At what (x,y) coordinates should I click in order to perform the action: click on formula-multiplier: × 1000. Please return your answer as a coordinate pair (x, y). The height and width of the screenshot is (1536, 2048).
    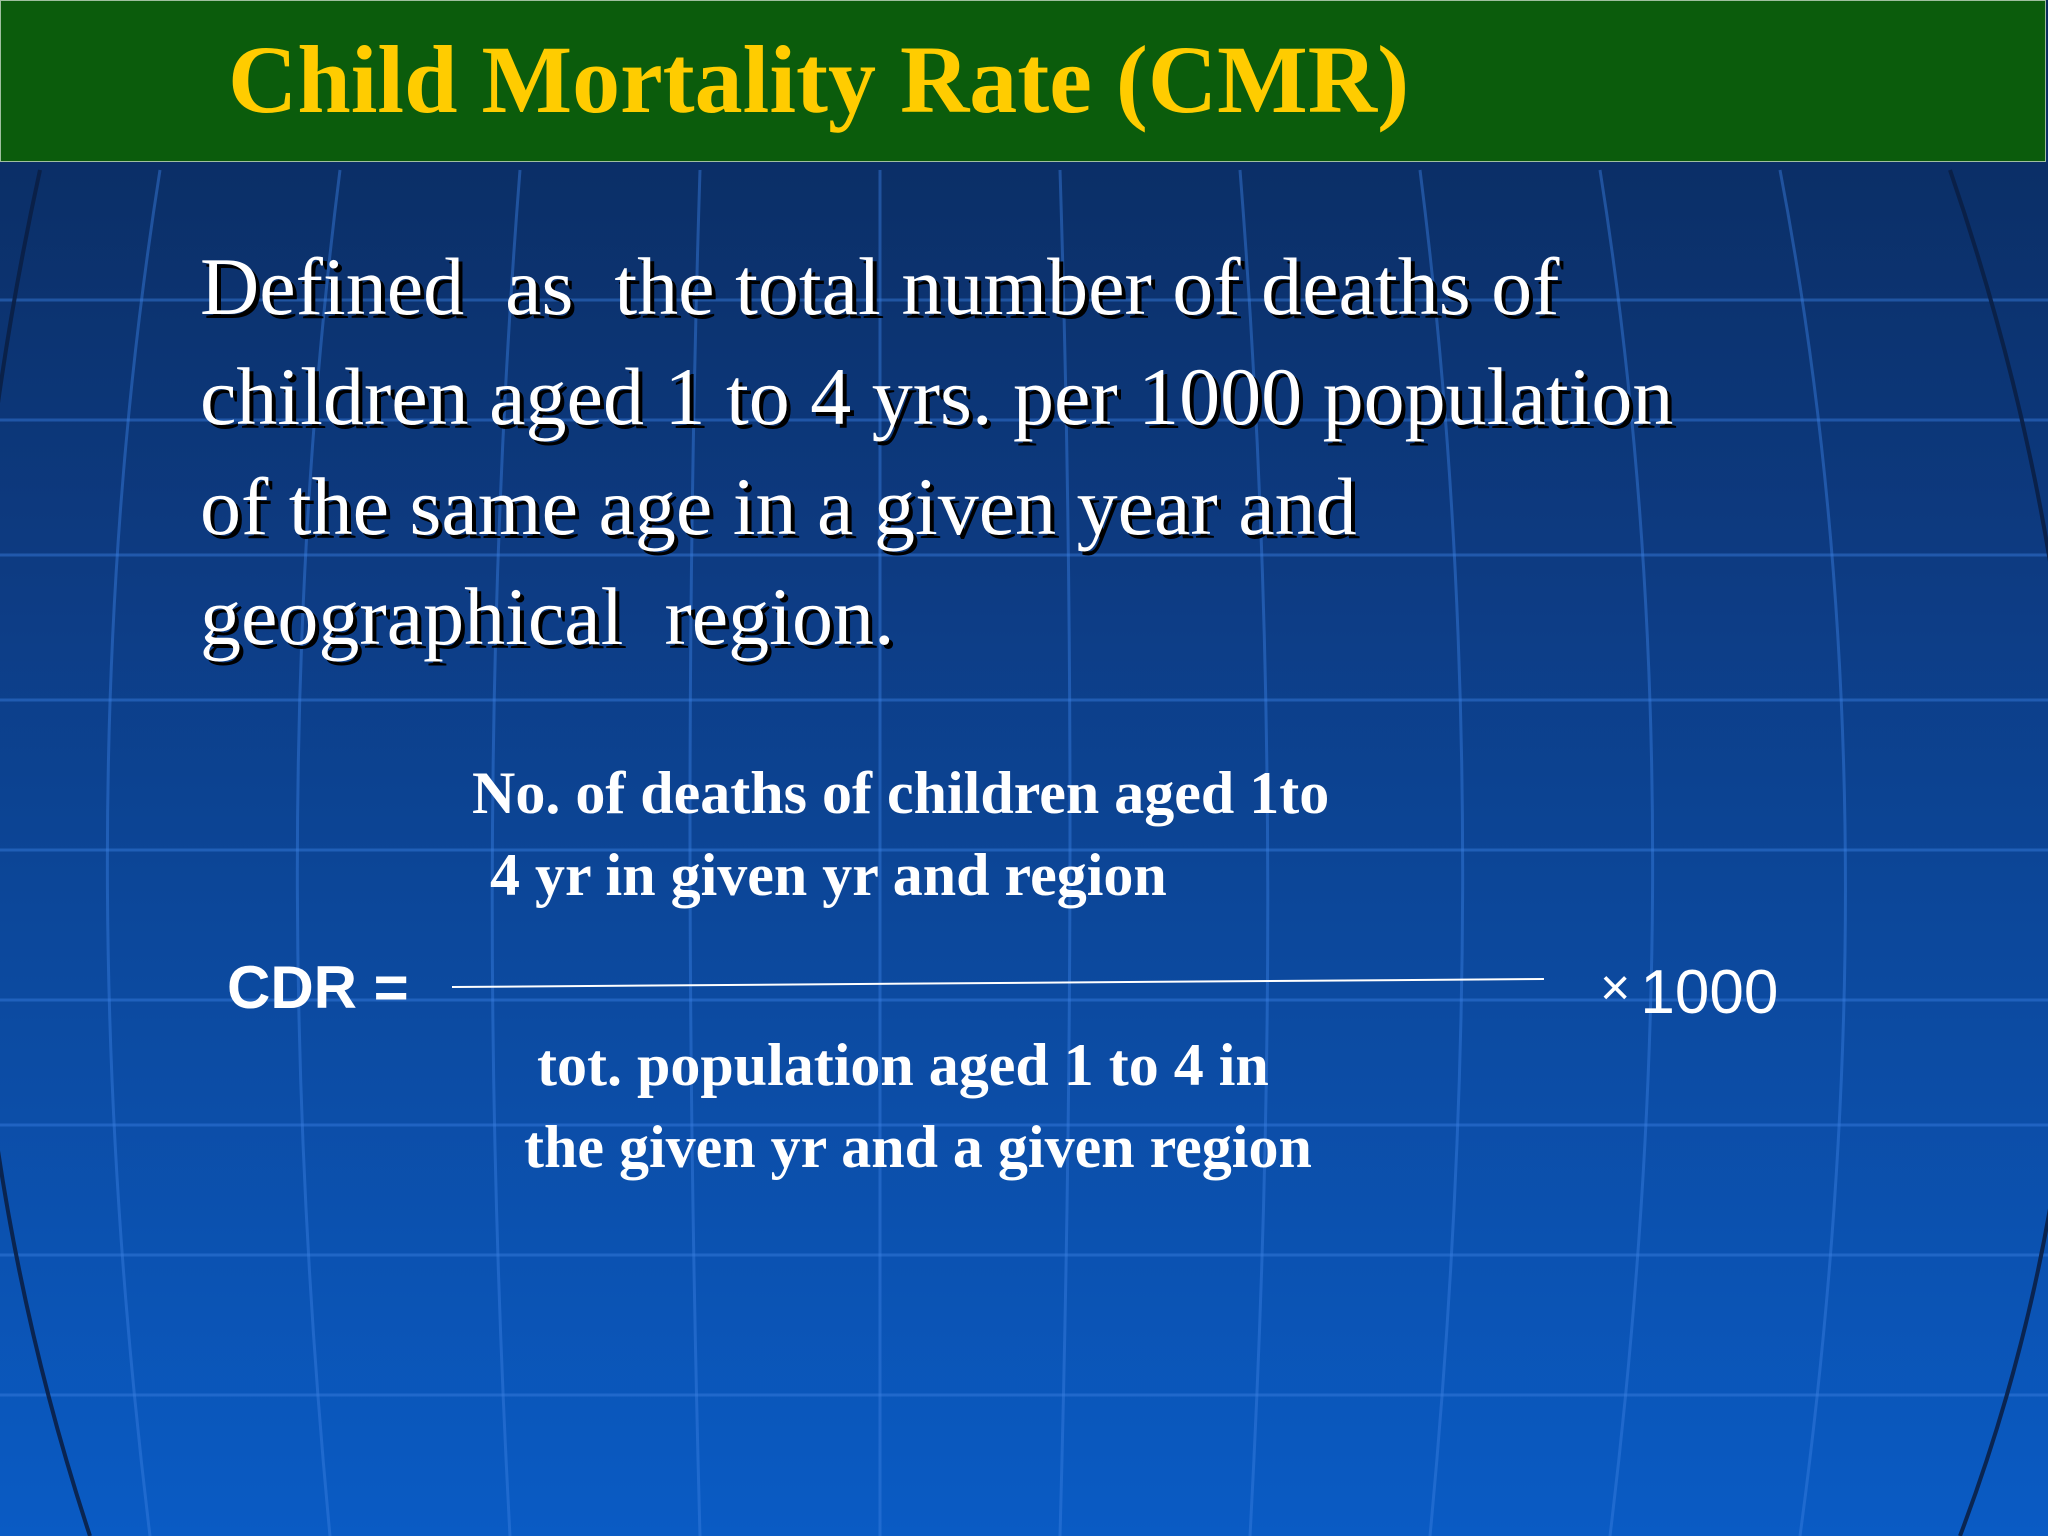
    Looking at the image, I should click on (1689, 990).